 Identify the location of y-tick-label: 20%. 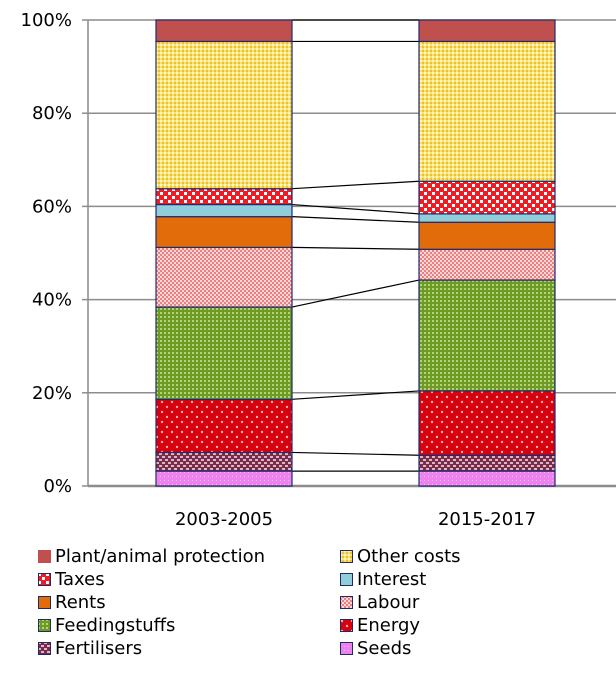
(52, 393).